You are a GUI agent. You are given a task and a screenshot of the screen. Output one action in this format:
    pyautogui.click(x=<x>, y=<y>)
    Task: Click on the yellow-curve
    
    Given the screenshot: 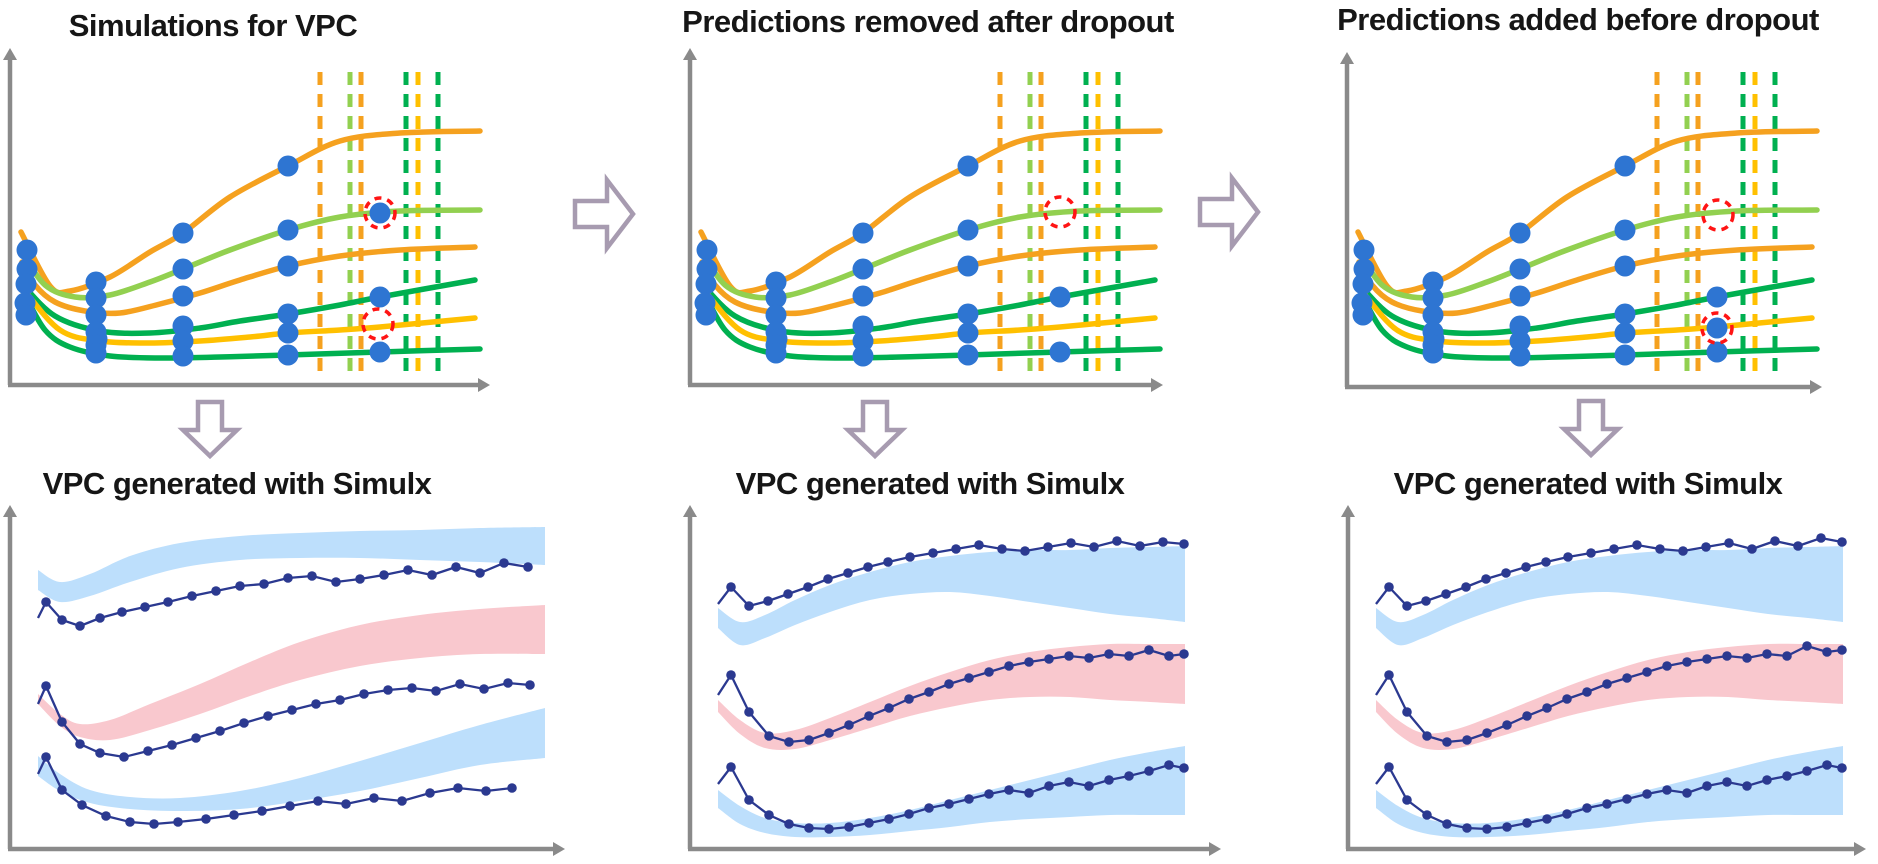 What is the action you would take?
    pyautogui.click(x=1586, y=316)
    